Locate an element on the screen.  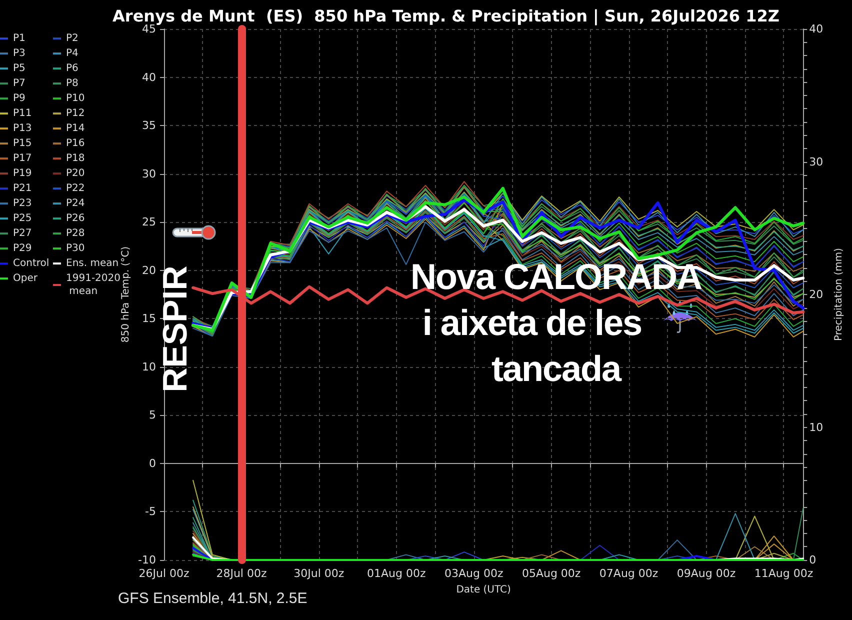
legend-label: P24 is located at coordinates (75, 203).